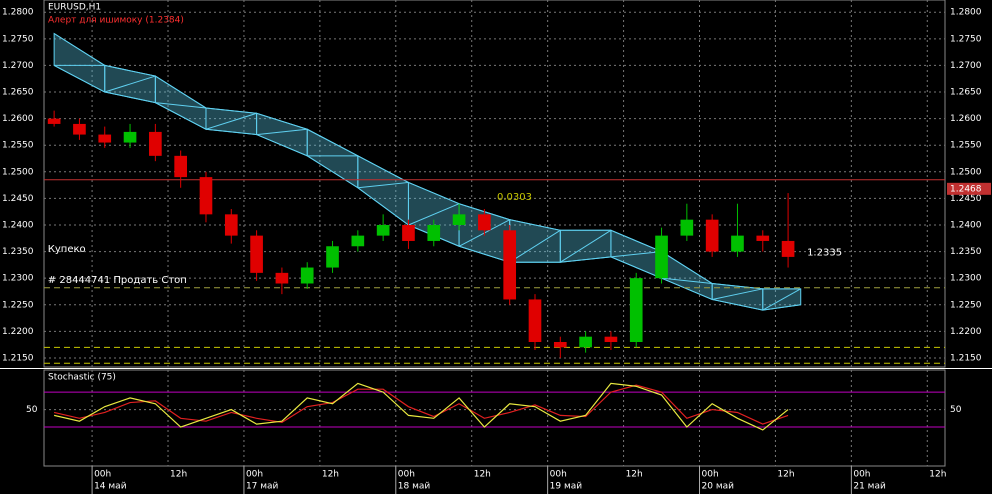 Image resolution: width=992 pixels, height=494 pixels. What do you see at coordinates (966, 13) in the screenshot?
I see `y-tick-label-right: 1.2800` at bounding box center [966, 13].